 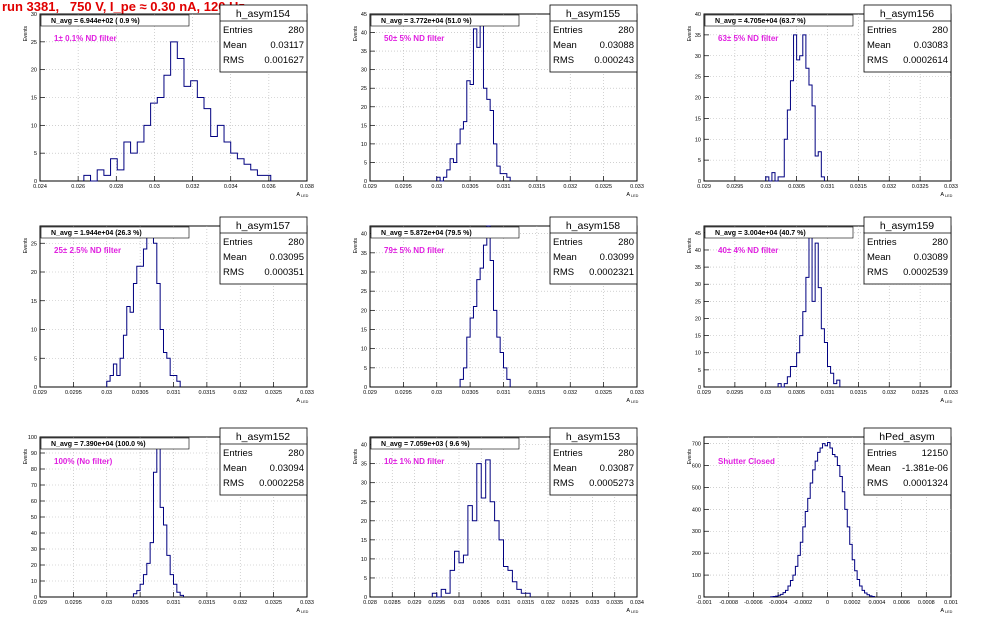 What do you see at coordinates (263, 250) in the screenshot?
I see `stats-box-frame` at bounding box center [263, 250].